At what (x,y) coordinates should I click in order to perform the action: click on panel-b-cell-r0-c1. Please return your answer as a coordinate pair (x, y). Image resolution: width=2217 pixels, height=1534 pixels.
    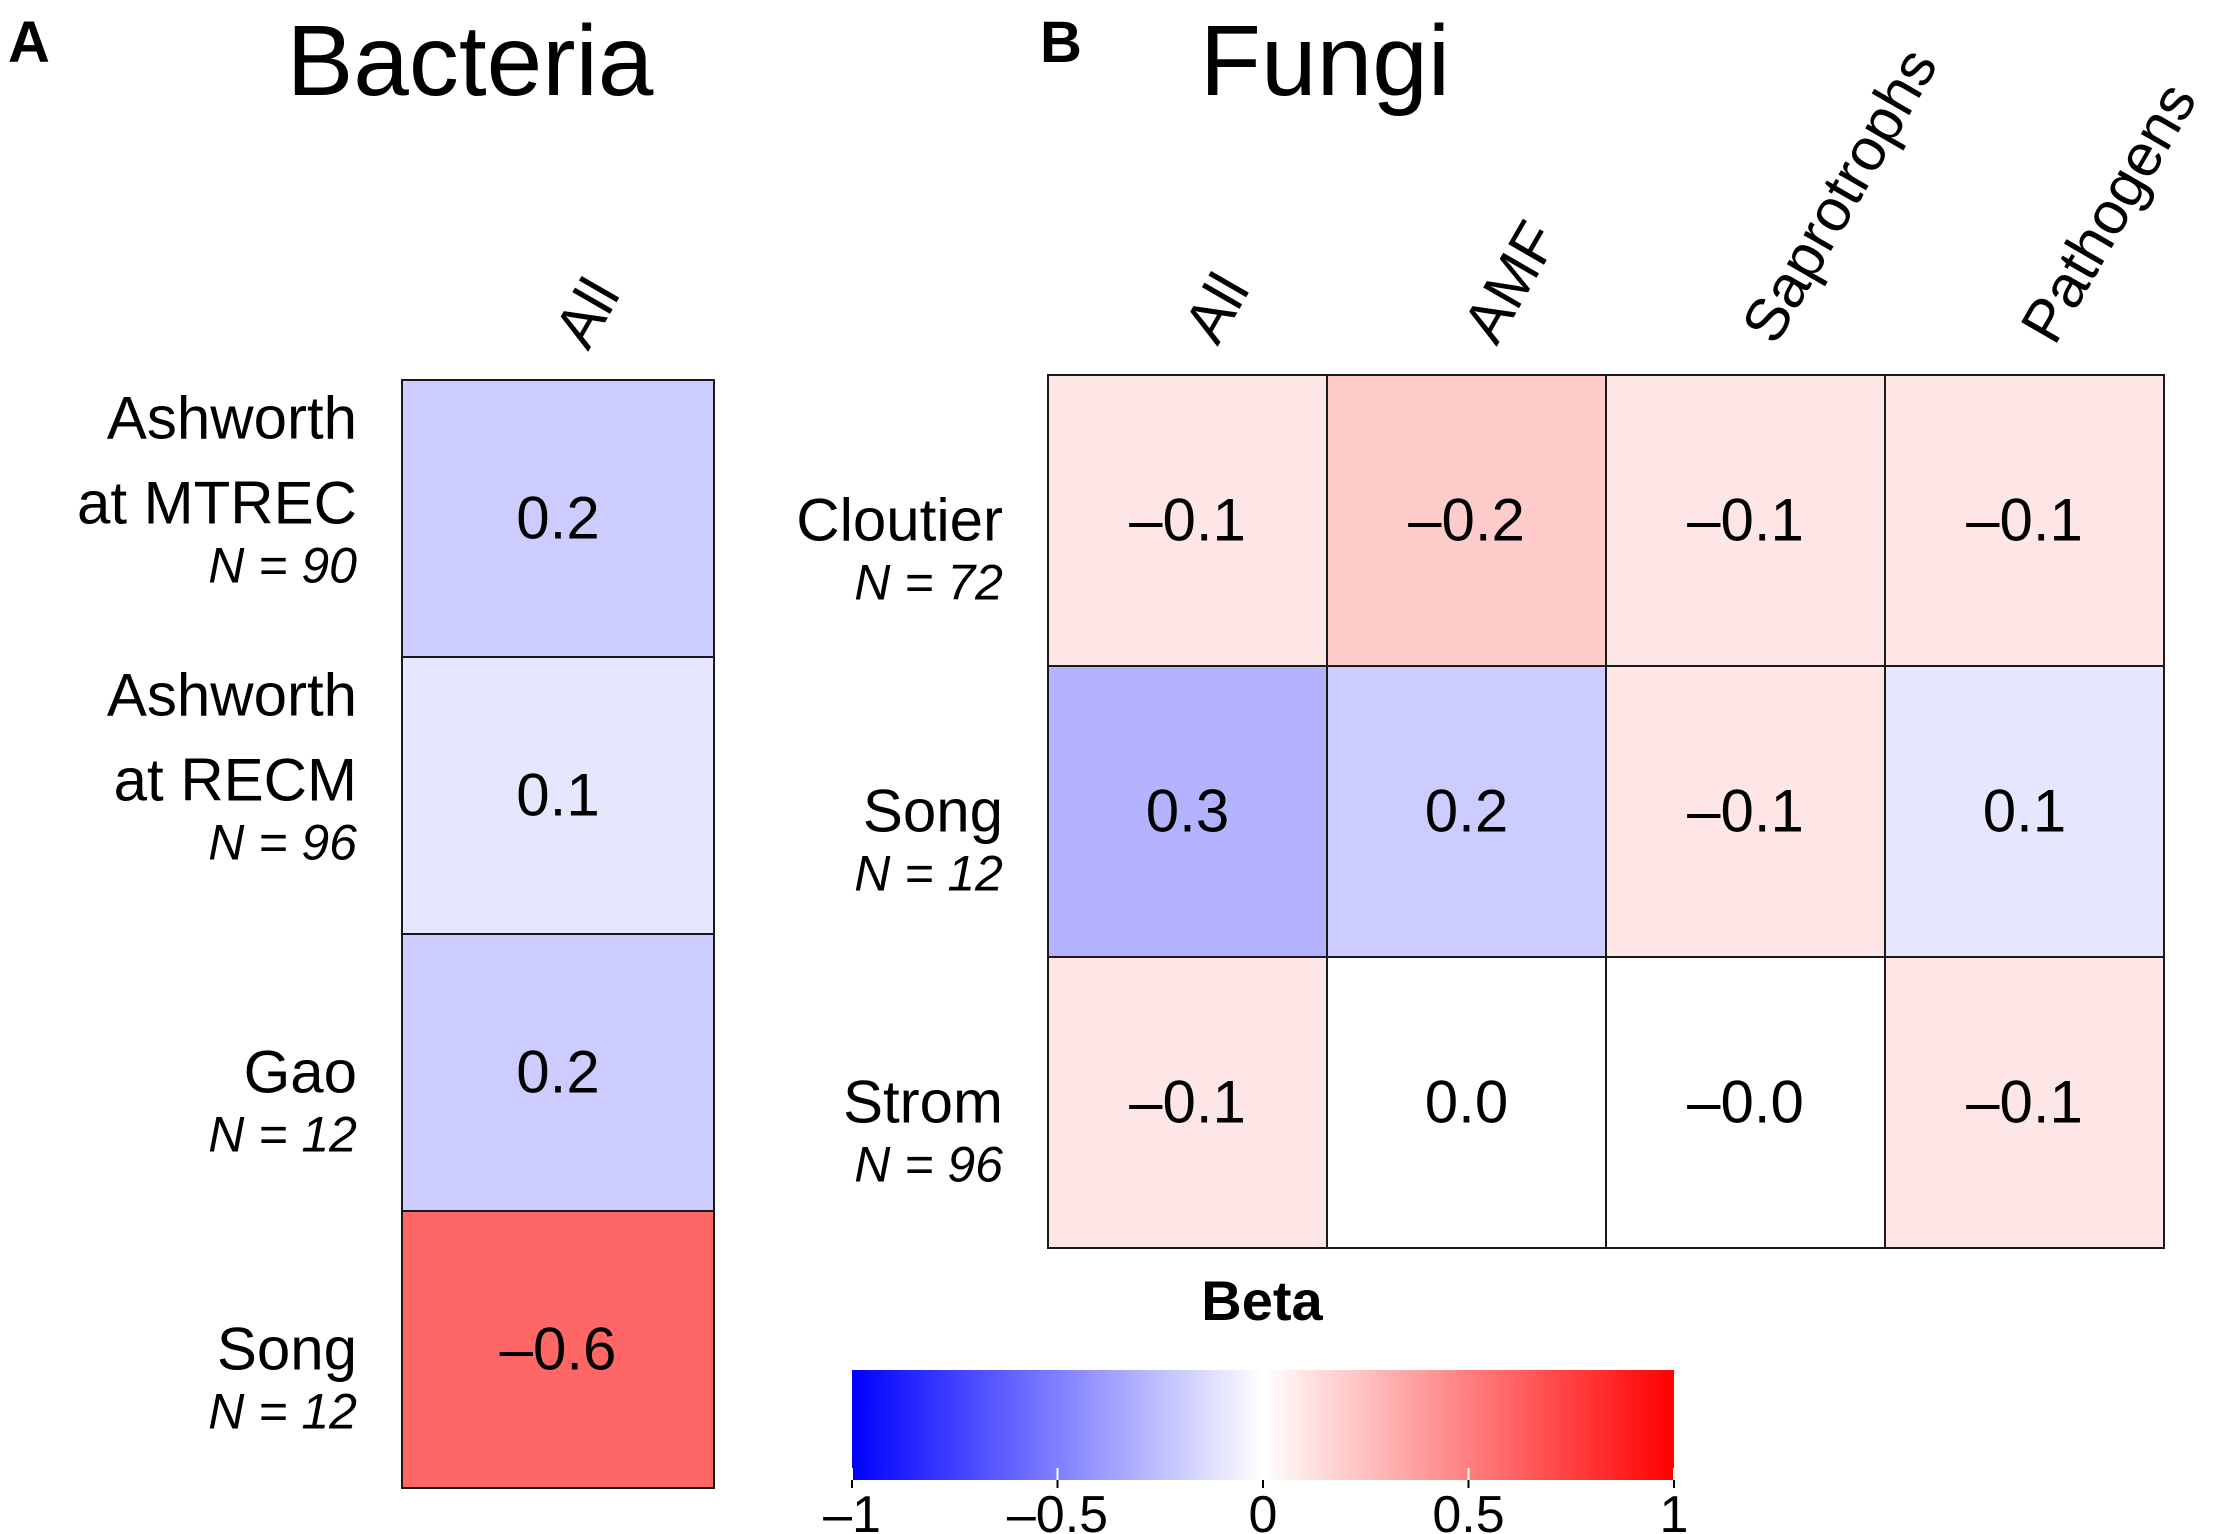
    Looking at the image, I should click on (1466, 520).